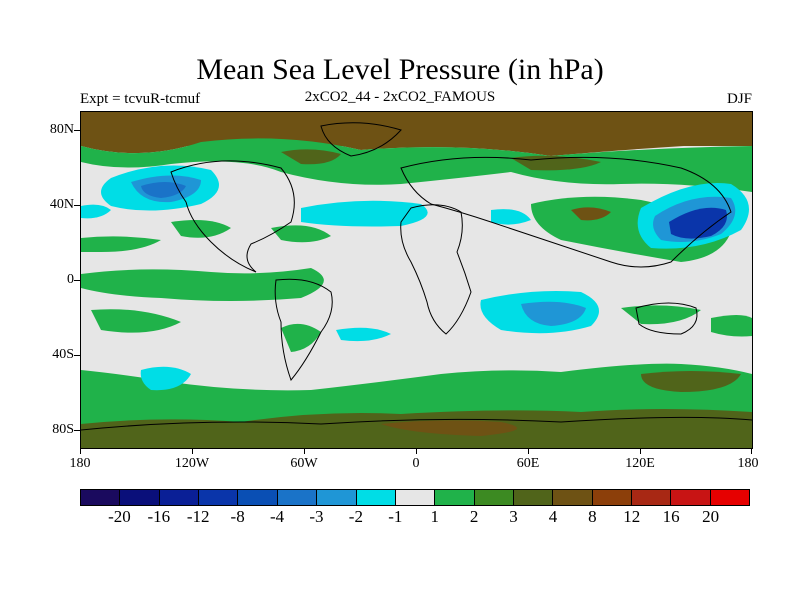 The image size is (800, 600). What do you see at coordinates (364, 213) in the screenshot?
I see `north-atlantic-low` at bounding box center [364, 213].